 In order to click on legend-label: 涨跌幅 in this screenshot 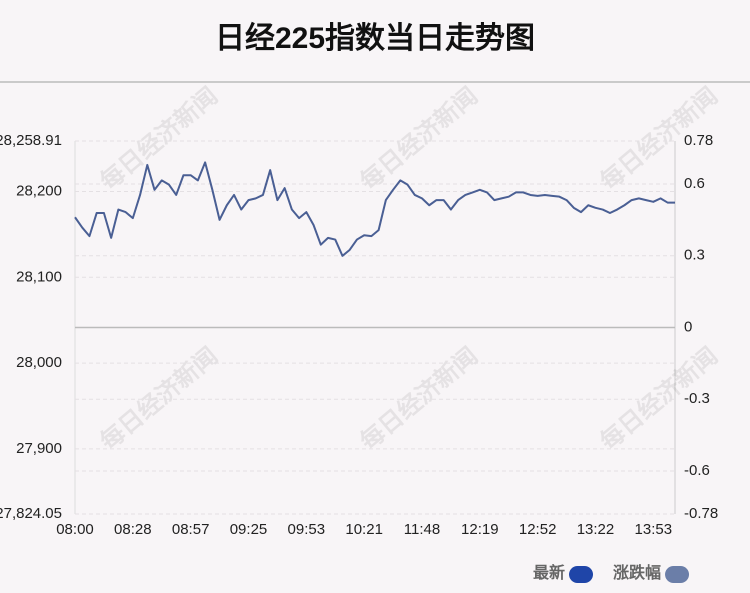, I will do `click(637, 572)`.